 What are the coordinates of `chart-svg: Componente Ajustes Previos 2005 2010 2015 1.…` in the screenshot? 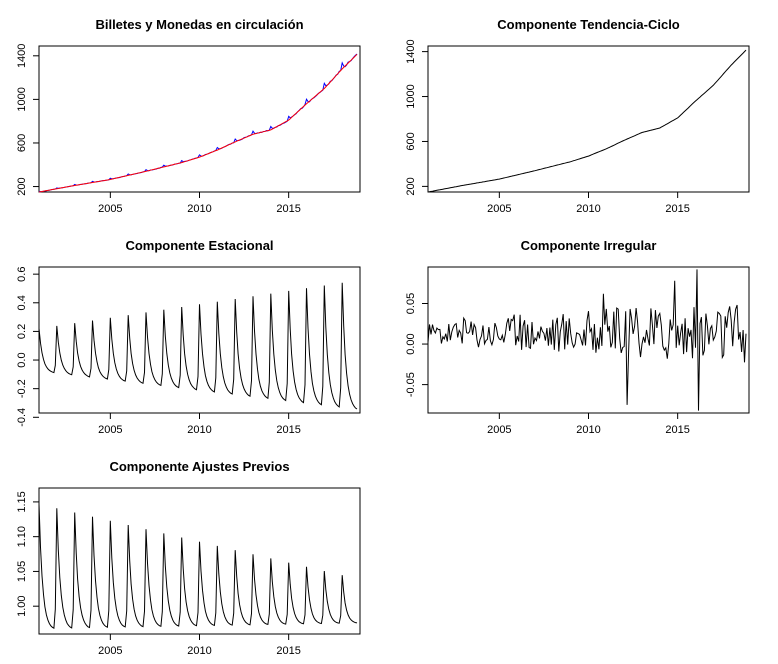 It's located at (188, 558).